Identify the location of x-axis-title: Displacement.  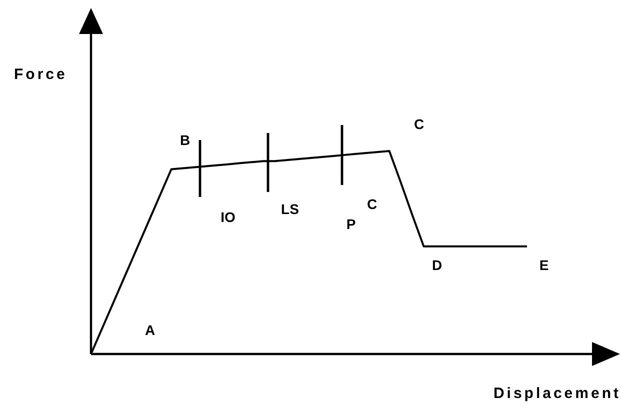
(557, 393).